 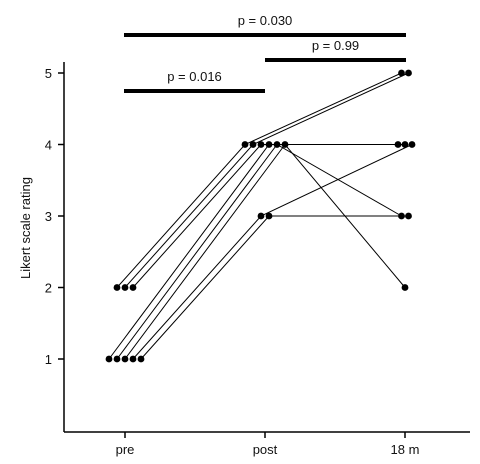 What do you see at coordinates (194, 76) in the screenshot?
I see `significance-label: p = 0.016` at bounding box center [194, 76].